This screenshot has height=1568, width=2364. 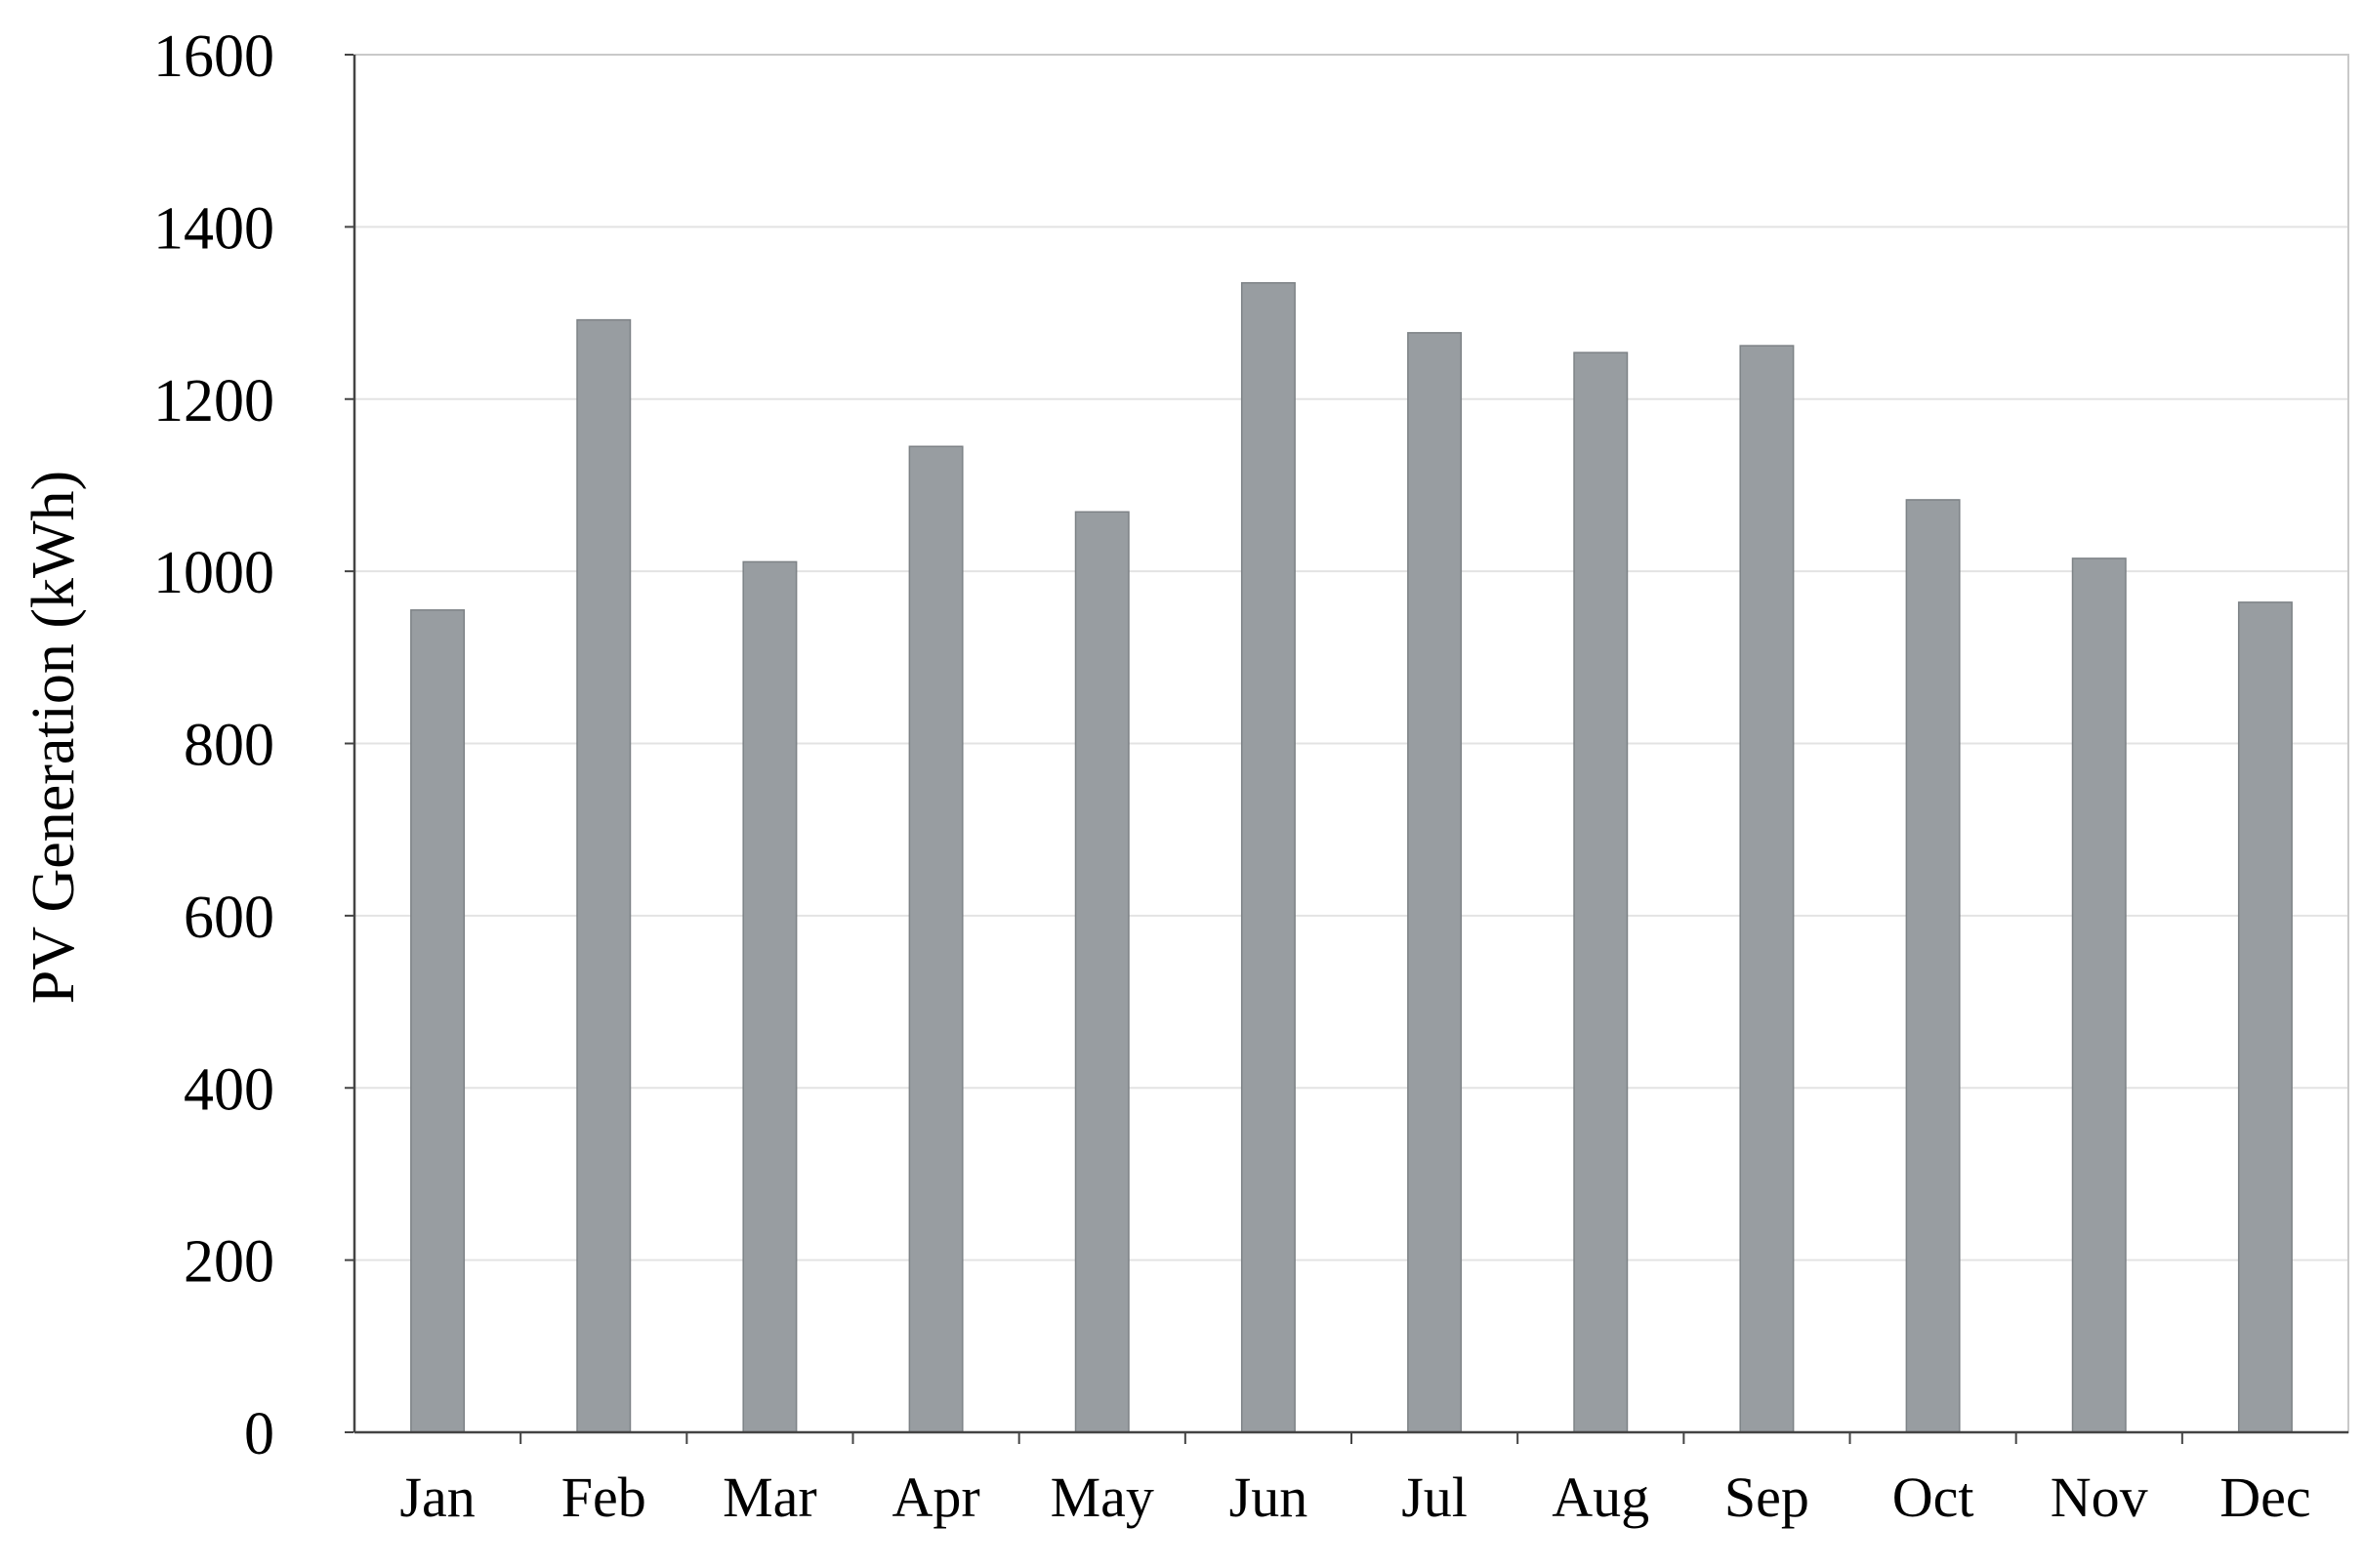 What do you see at coordinates (1601, 892) in the screenshot?
I see `bar-aug` at bounding box center [1601, 892].